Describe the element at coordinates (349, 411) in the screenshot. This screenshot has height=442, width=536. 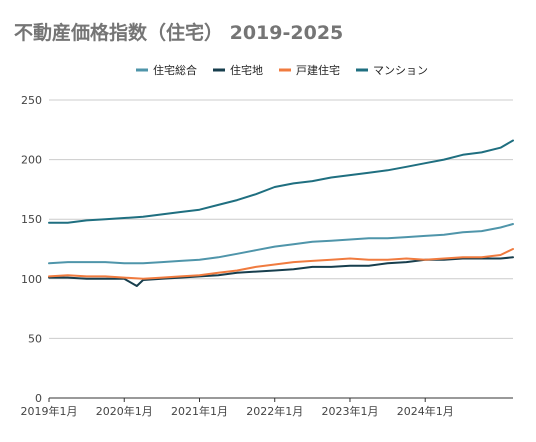
I see `x-tick-label: 2023年1月` at that location.